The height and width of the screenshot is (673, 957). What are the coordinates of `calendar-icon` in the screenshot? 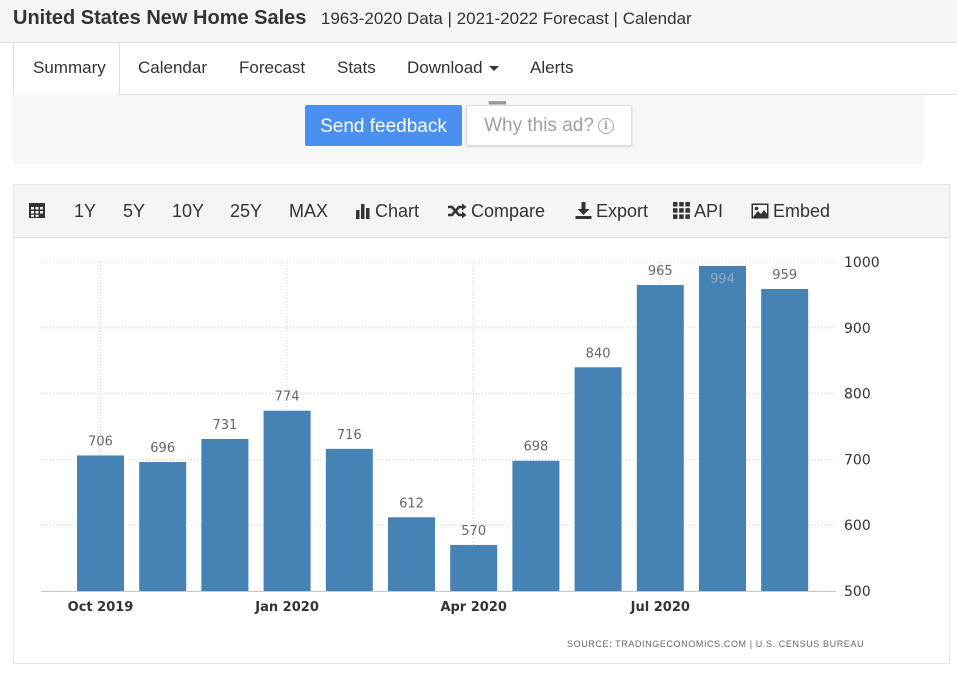 It's located at (37, 210).